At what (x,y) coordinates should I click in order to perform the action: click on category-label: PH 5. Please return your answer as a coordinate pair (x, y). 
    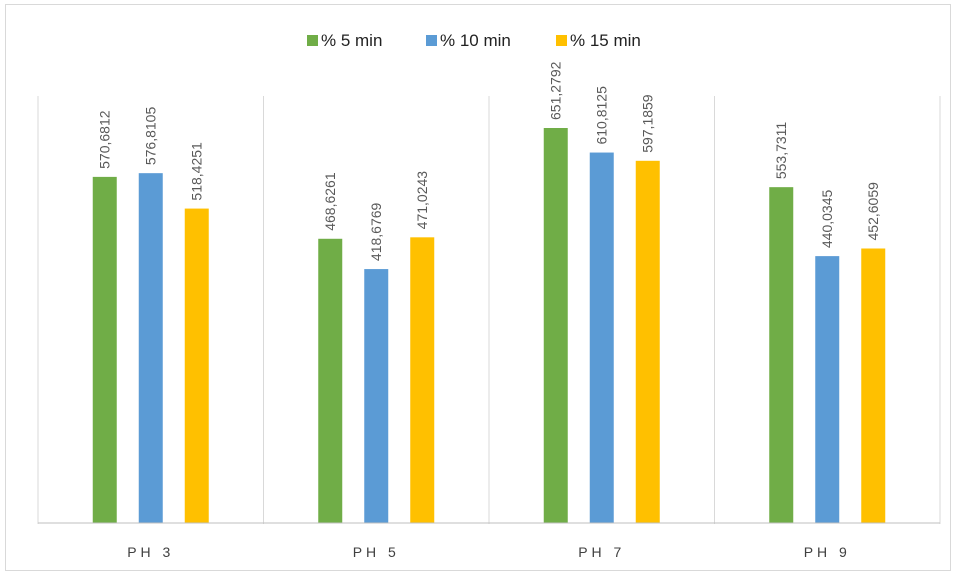
    Looking at the image, I should click on (376, 552).